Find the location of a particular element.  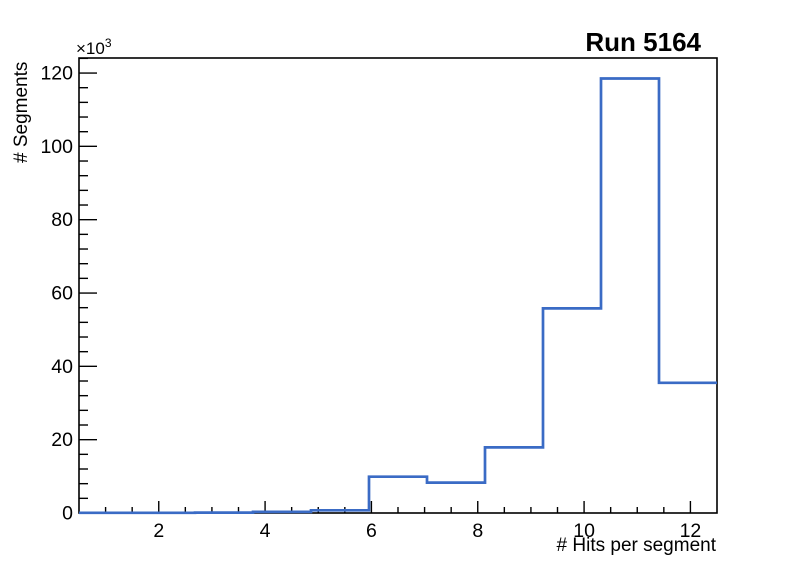

y-axis-exponent-base: ×10 is located at coordinates (90, 48).